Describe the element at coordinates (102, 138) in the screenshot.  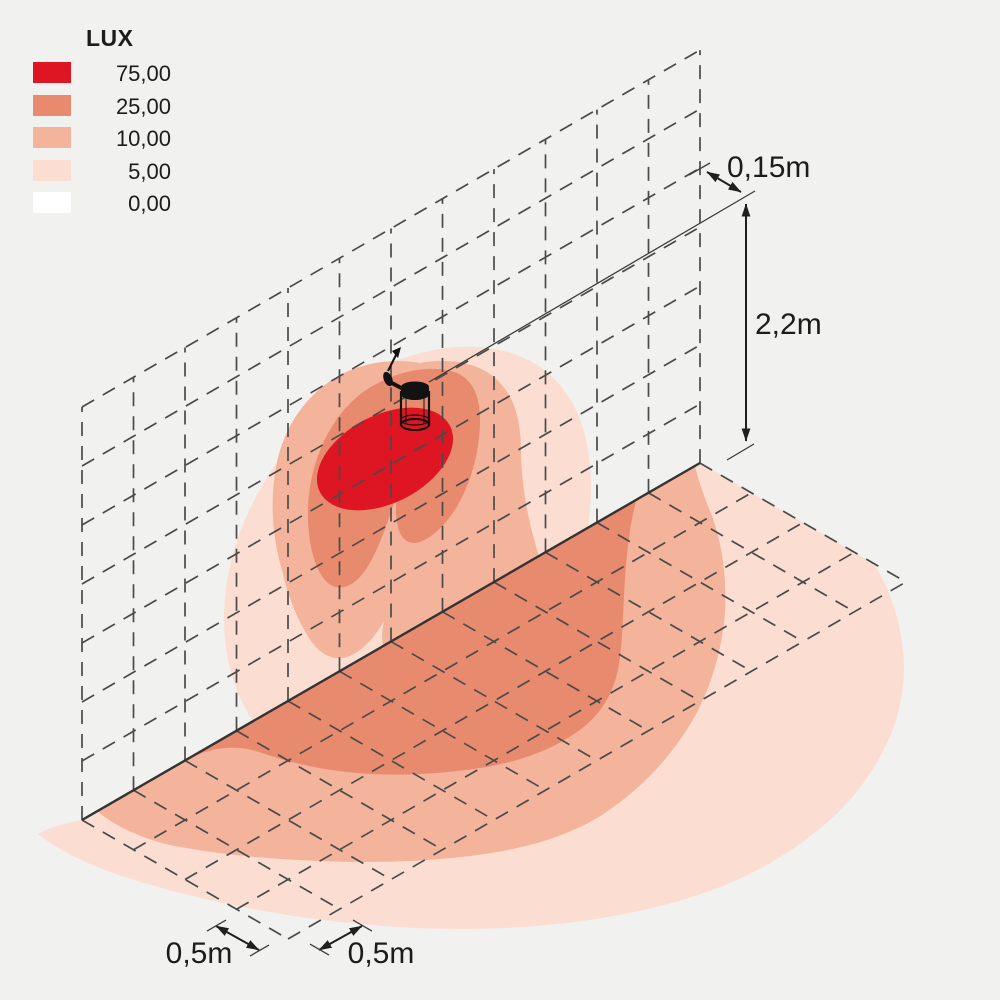
I see `legend-row-10: 10,00` at that location.